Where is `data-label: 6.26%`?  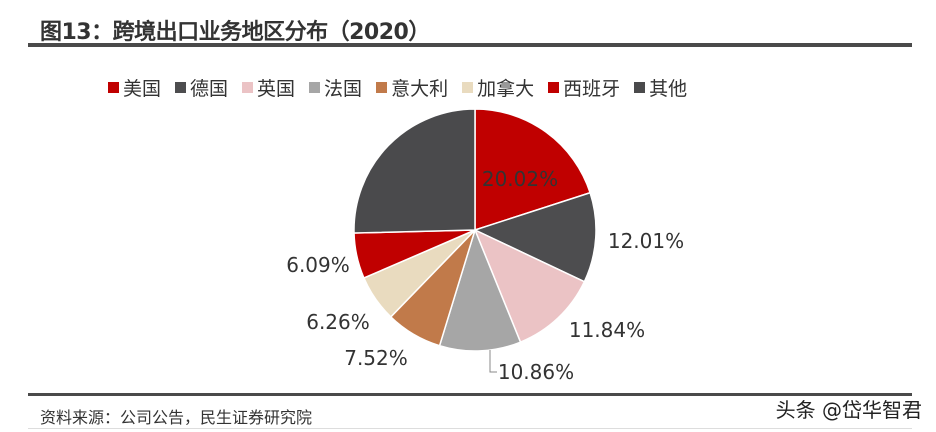 data-label: 6.26% is located at coordinates (338, 322).